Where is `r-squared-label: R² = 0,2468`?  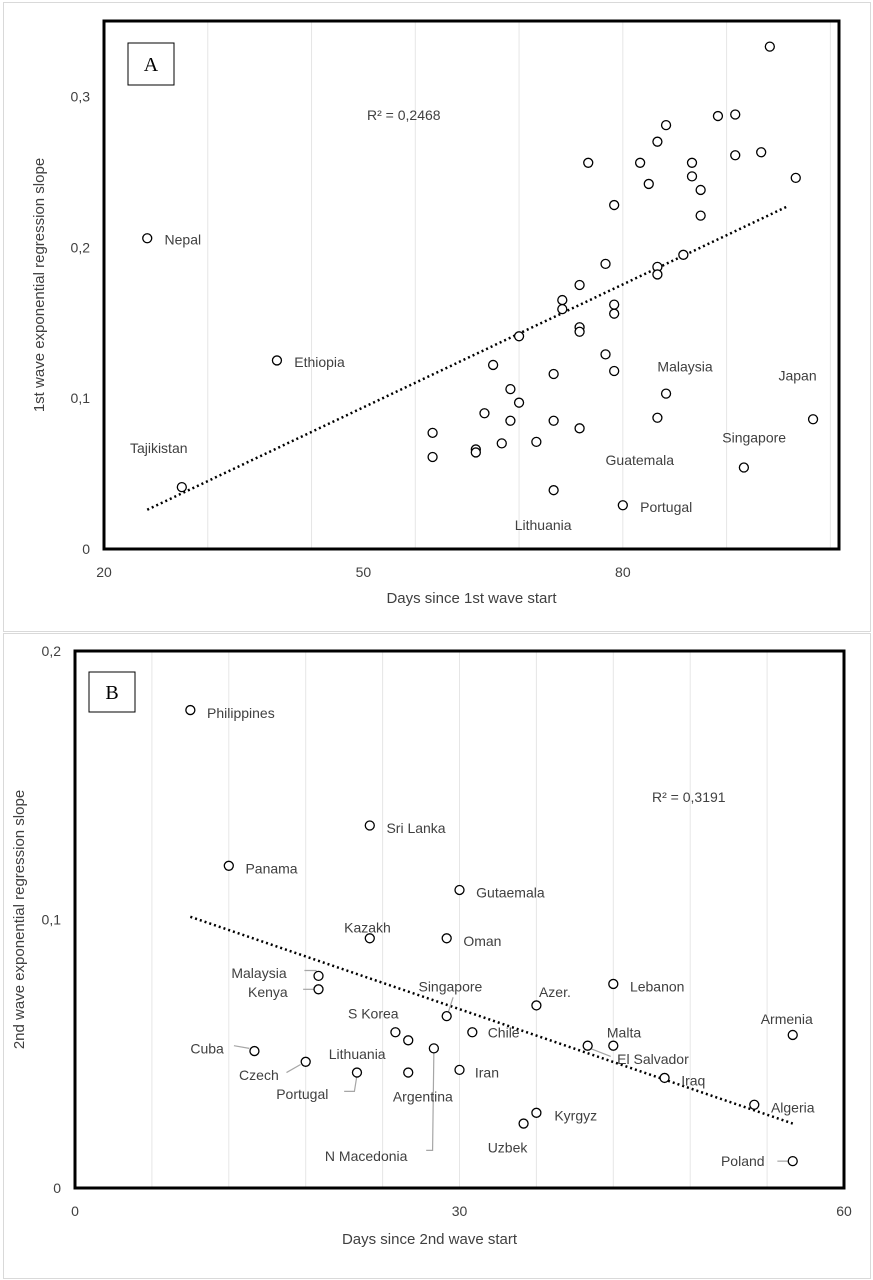
r-squared-label: R² = 0,2468 is located at coordinates (404, 115).